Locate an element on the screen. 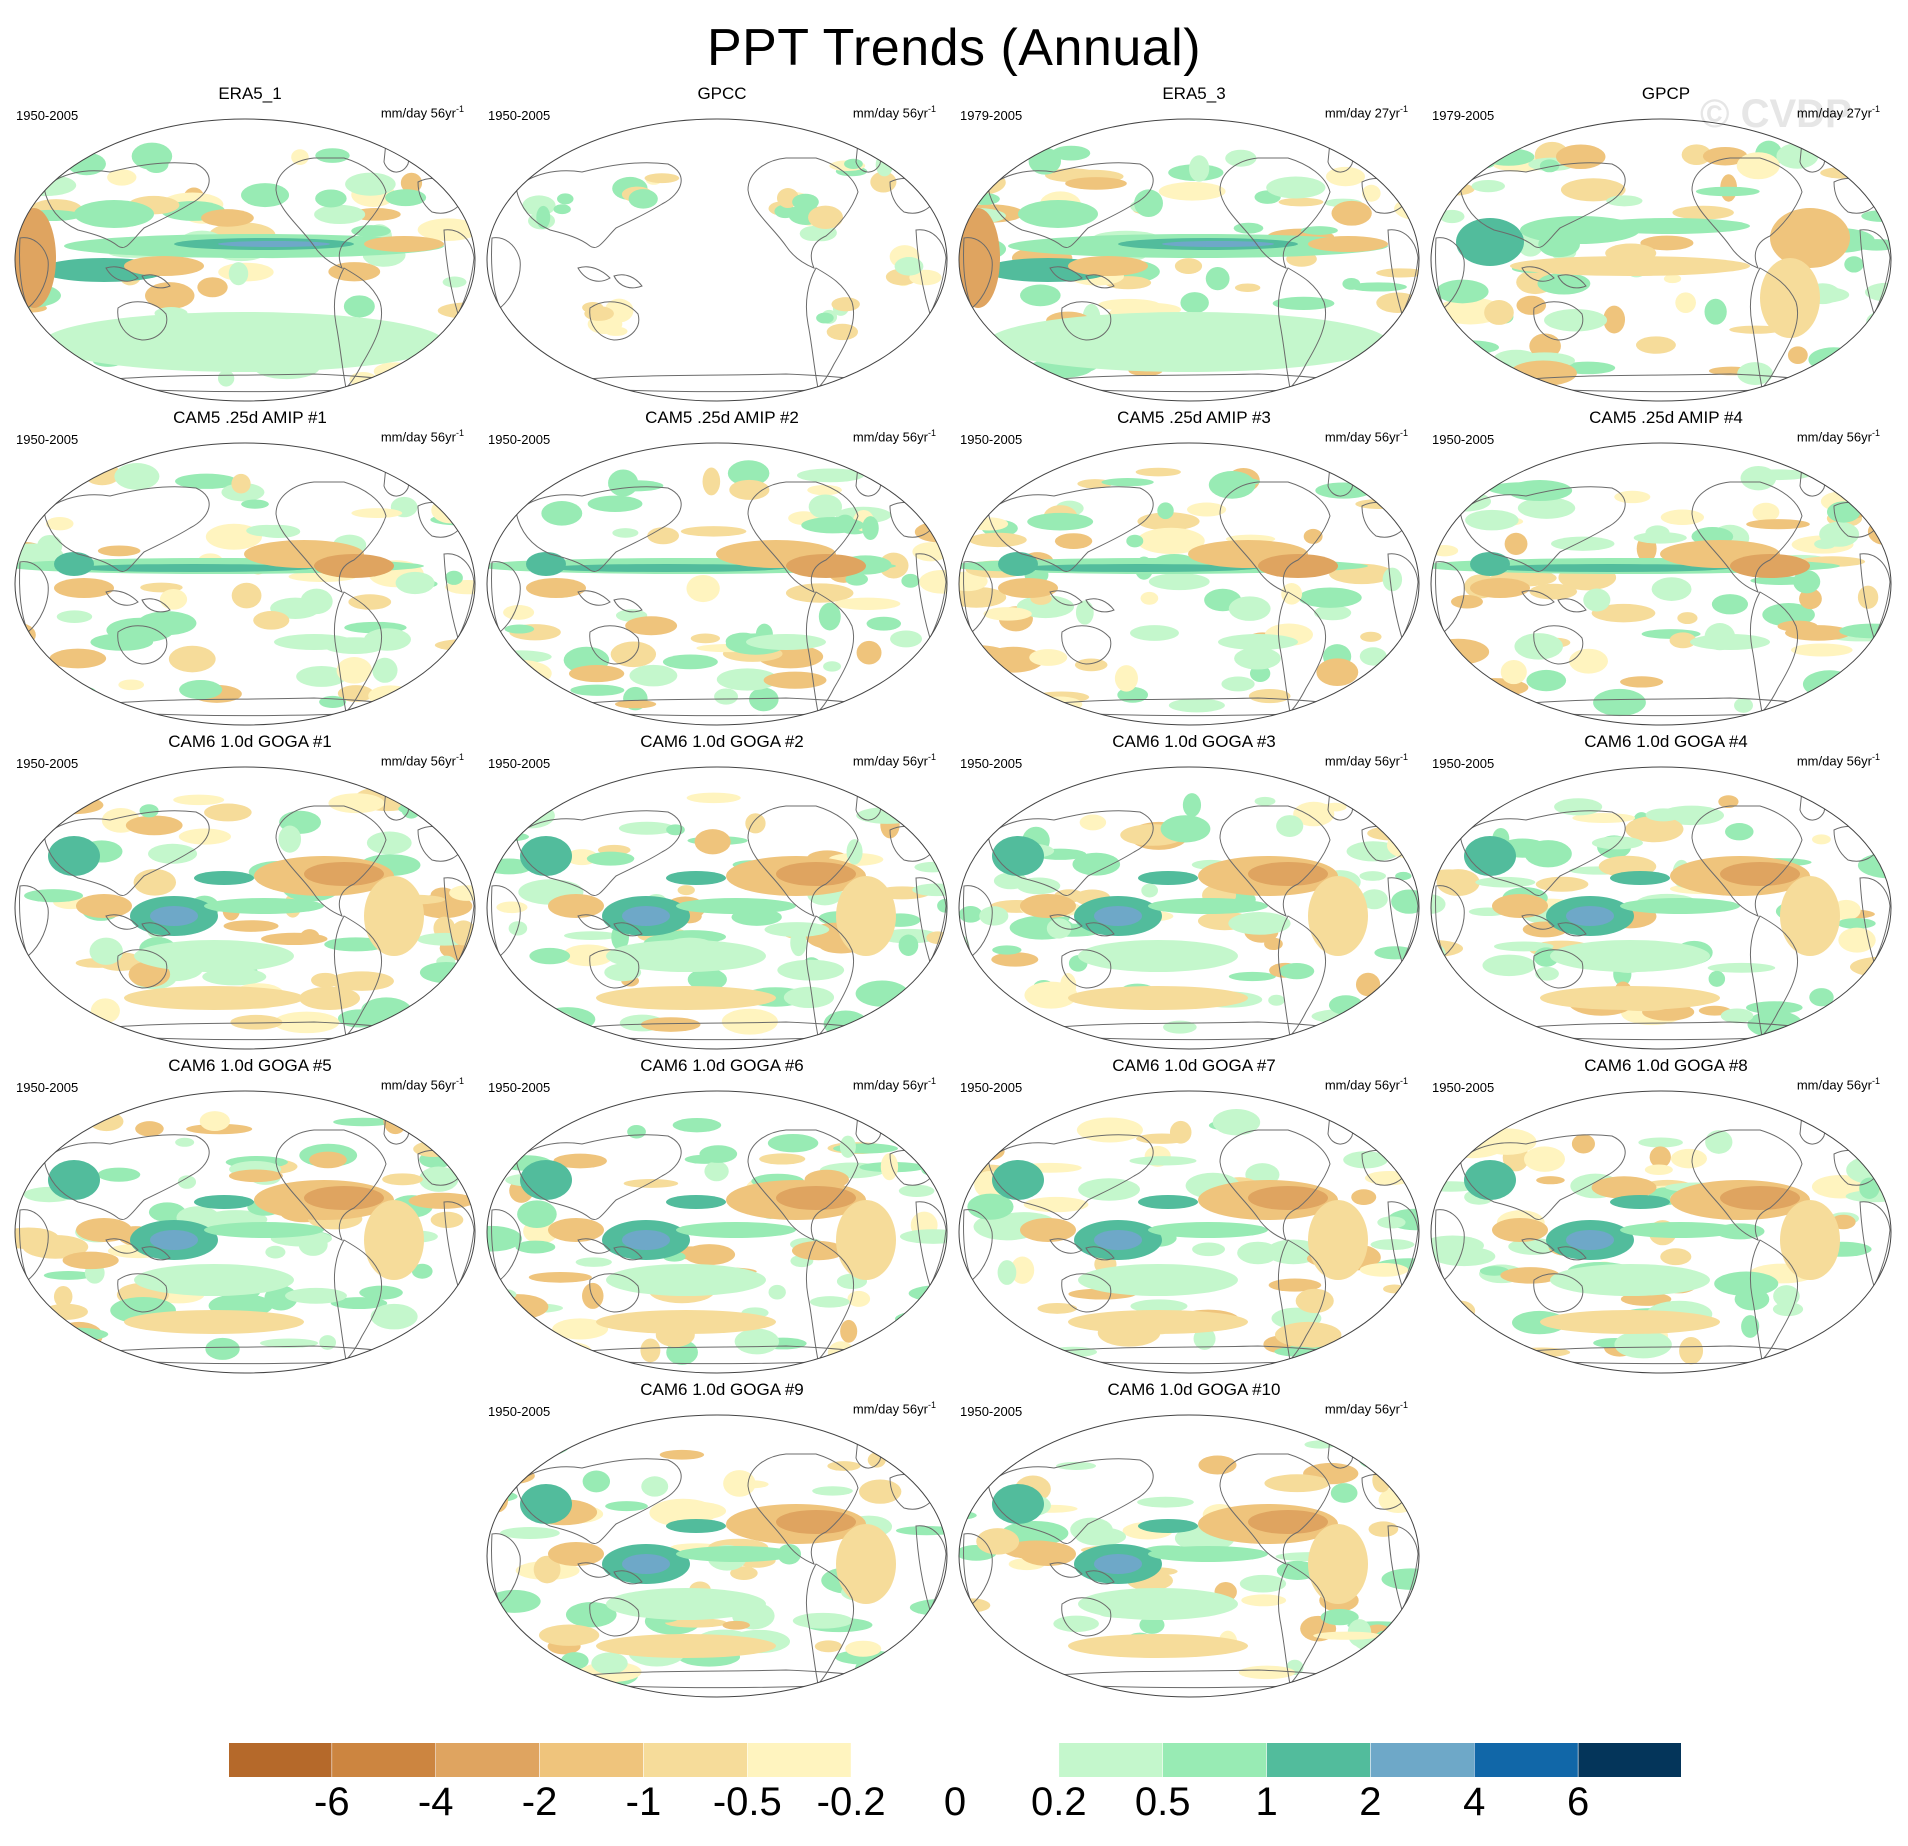 The image size is (1908, 1846). panel-title: CAM5 .25d AMIP #3 is located at coordinates (1194, 417).